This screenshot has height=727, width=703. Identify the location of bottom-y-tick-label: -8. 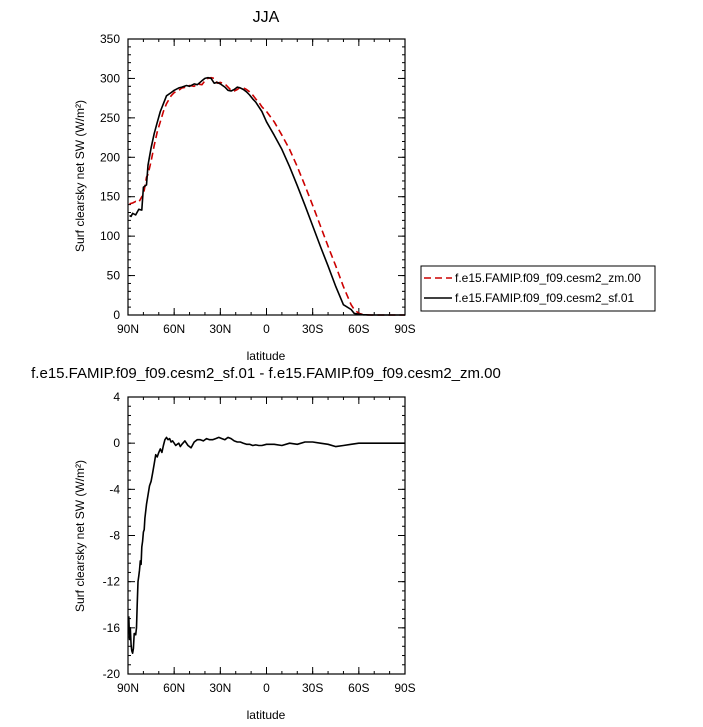
(114, 536).